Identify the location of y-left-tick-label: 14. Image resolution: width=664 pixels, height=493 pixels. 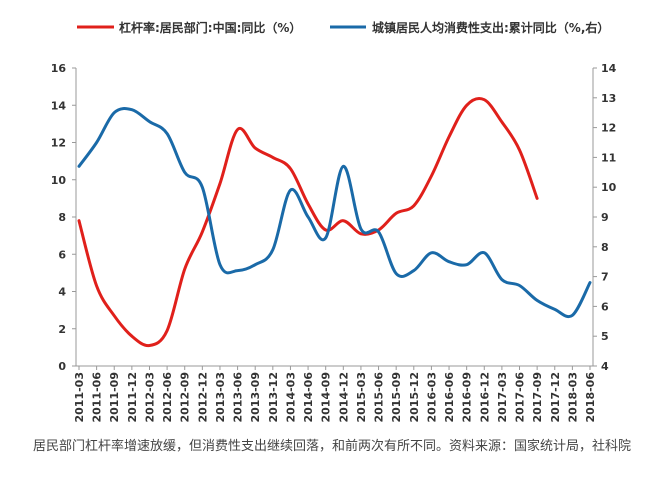
(59, 105).